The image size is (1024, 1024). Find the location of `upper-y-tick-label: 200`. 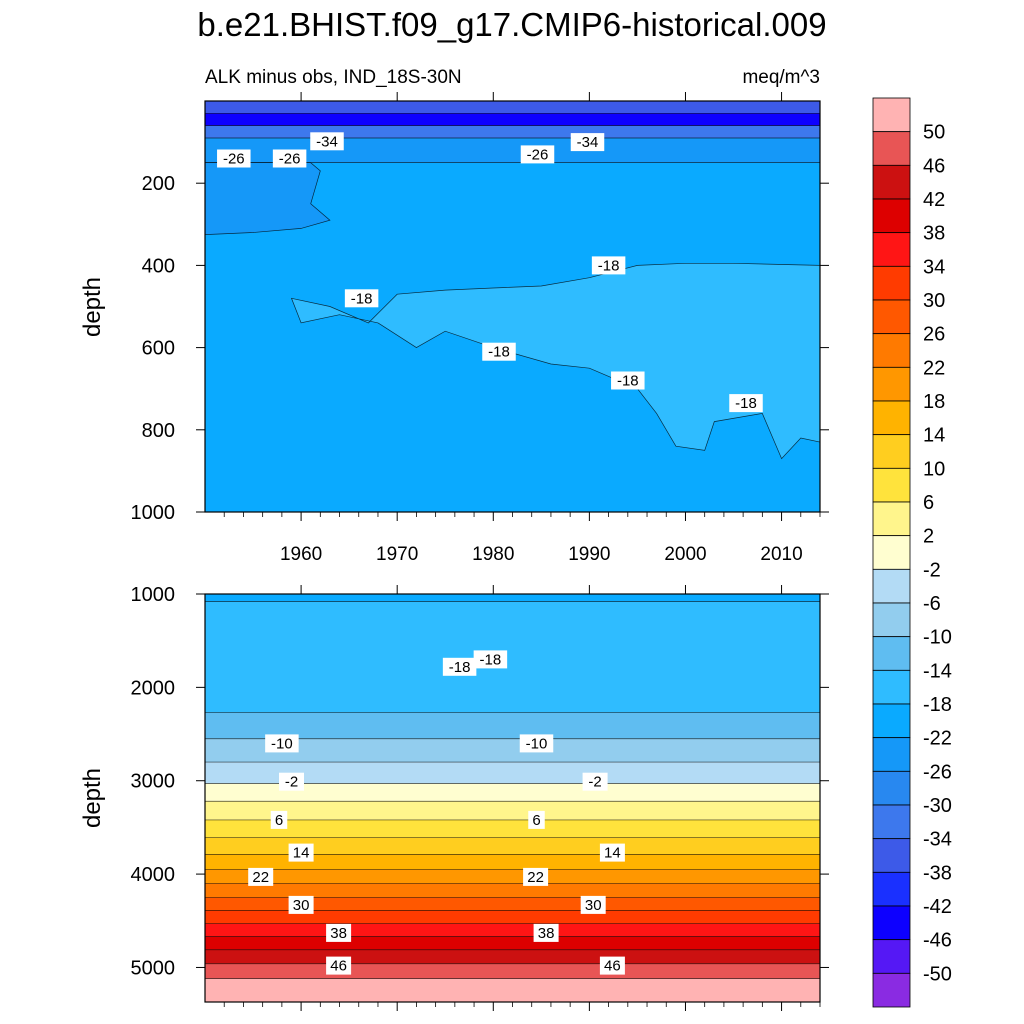

upper-y-tick-label: 200 is located at coordinates (158, 184).